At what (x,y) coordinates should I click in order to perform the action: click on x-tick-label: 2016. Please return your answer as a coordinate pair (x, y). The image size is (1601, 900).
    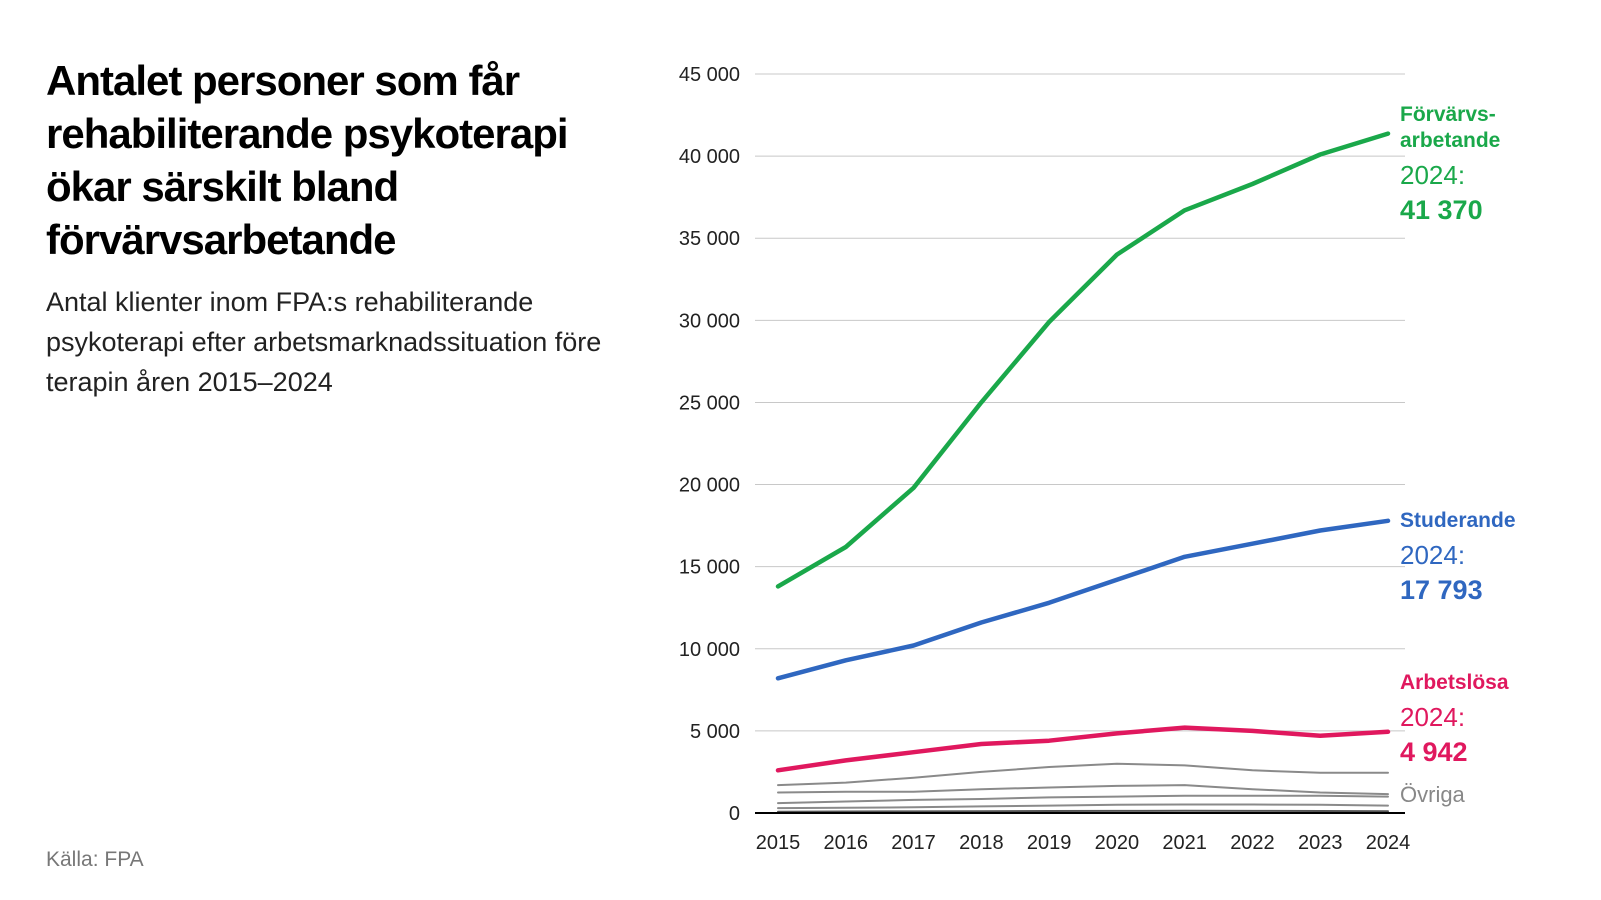
    Looking at the image, I should click on (846, 843).